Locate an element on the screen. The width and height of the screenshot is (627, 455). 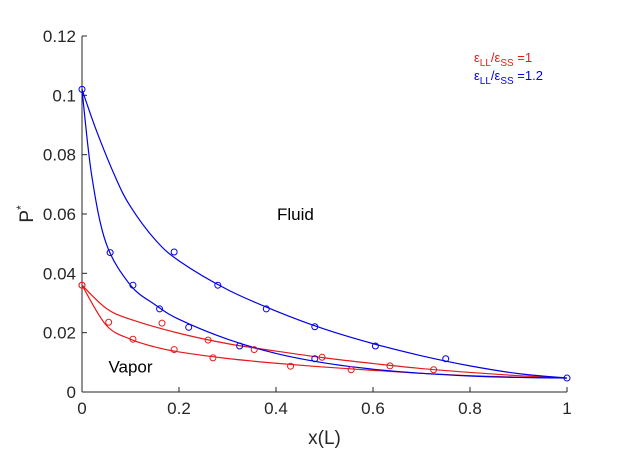
x-tick-label: 1 is located at coordinates (566, 408).